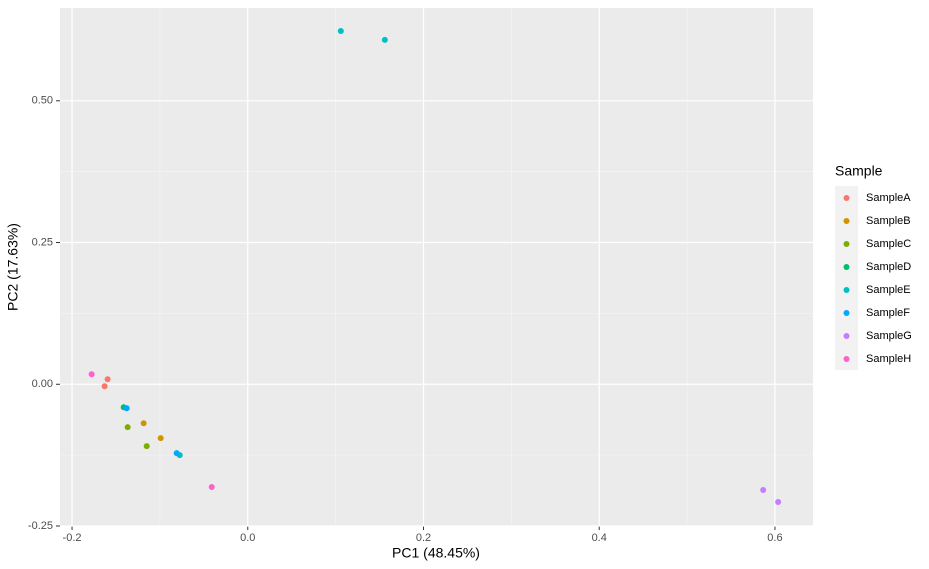 The height and width of the screenshot is (569, 929). What do you see at coordinates (13, 267) in the screenshot?
I see `y-axis-title: PC2 (17.63%)` at bounding box center [13, 267].